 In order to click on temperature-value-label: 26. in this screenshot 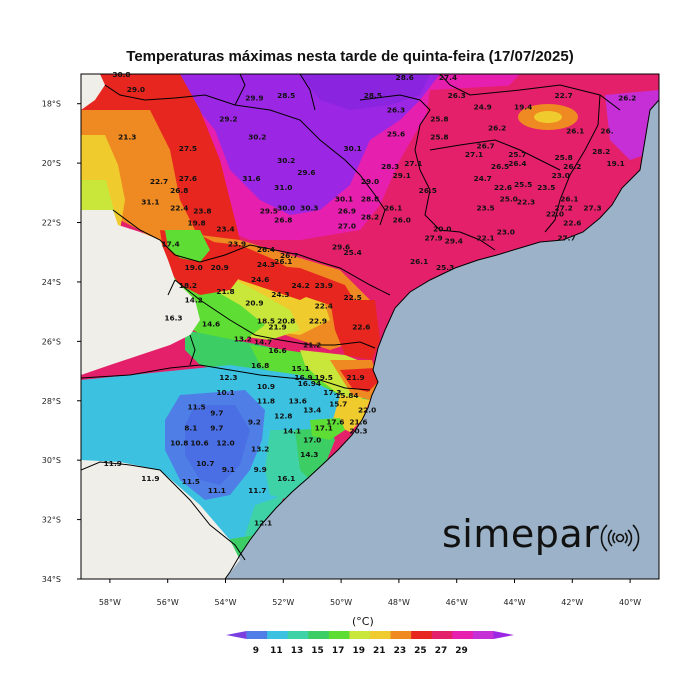, I will do `click(606, 130)`.